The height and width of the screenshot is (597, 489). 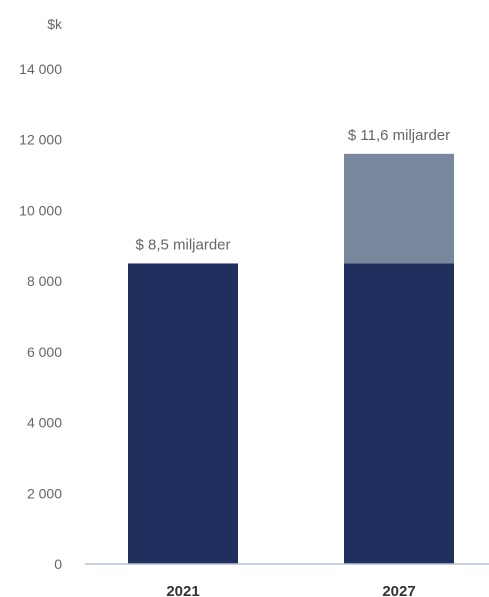 What do you see at coordinates (40, 69) in the screenshot?
I see `y-tick-label: 14 000` at bounding box center [40, 69].